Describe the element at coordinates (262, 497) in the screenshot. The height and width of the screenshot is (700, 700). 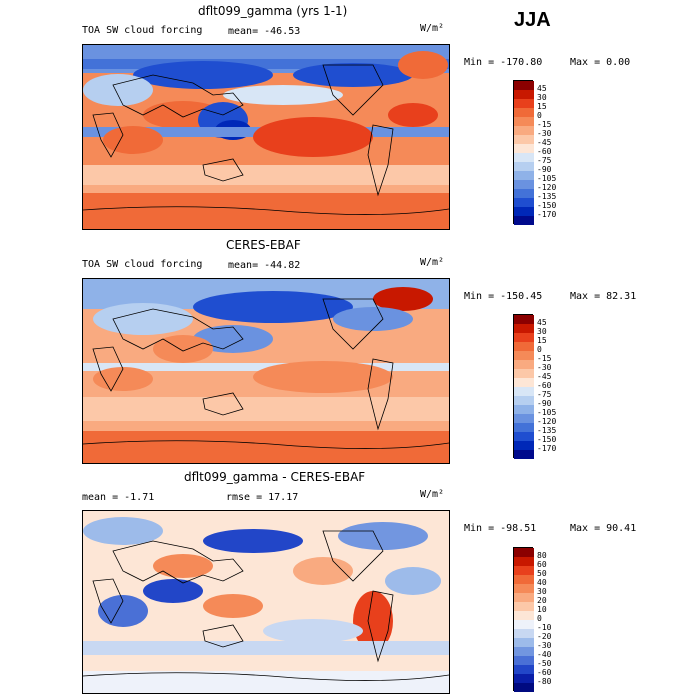
I see `panel-3-rmse: rmse = 17.17` at that location.